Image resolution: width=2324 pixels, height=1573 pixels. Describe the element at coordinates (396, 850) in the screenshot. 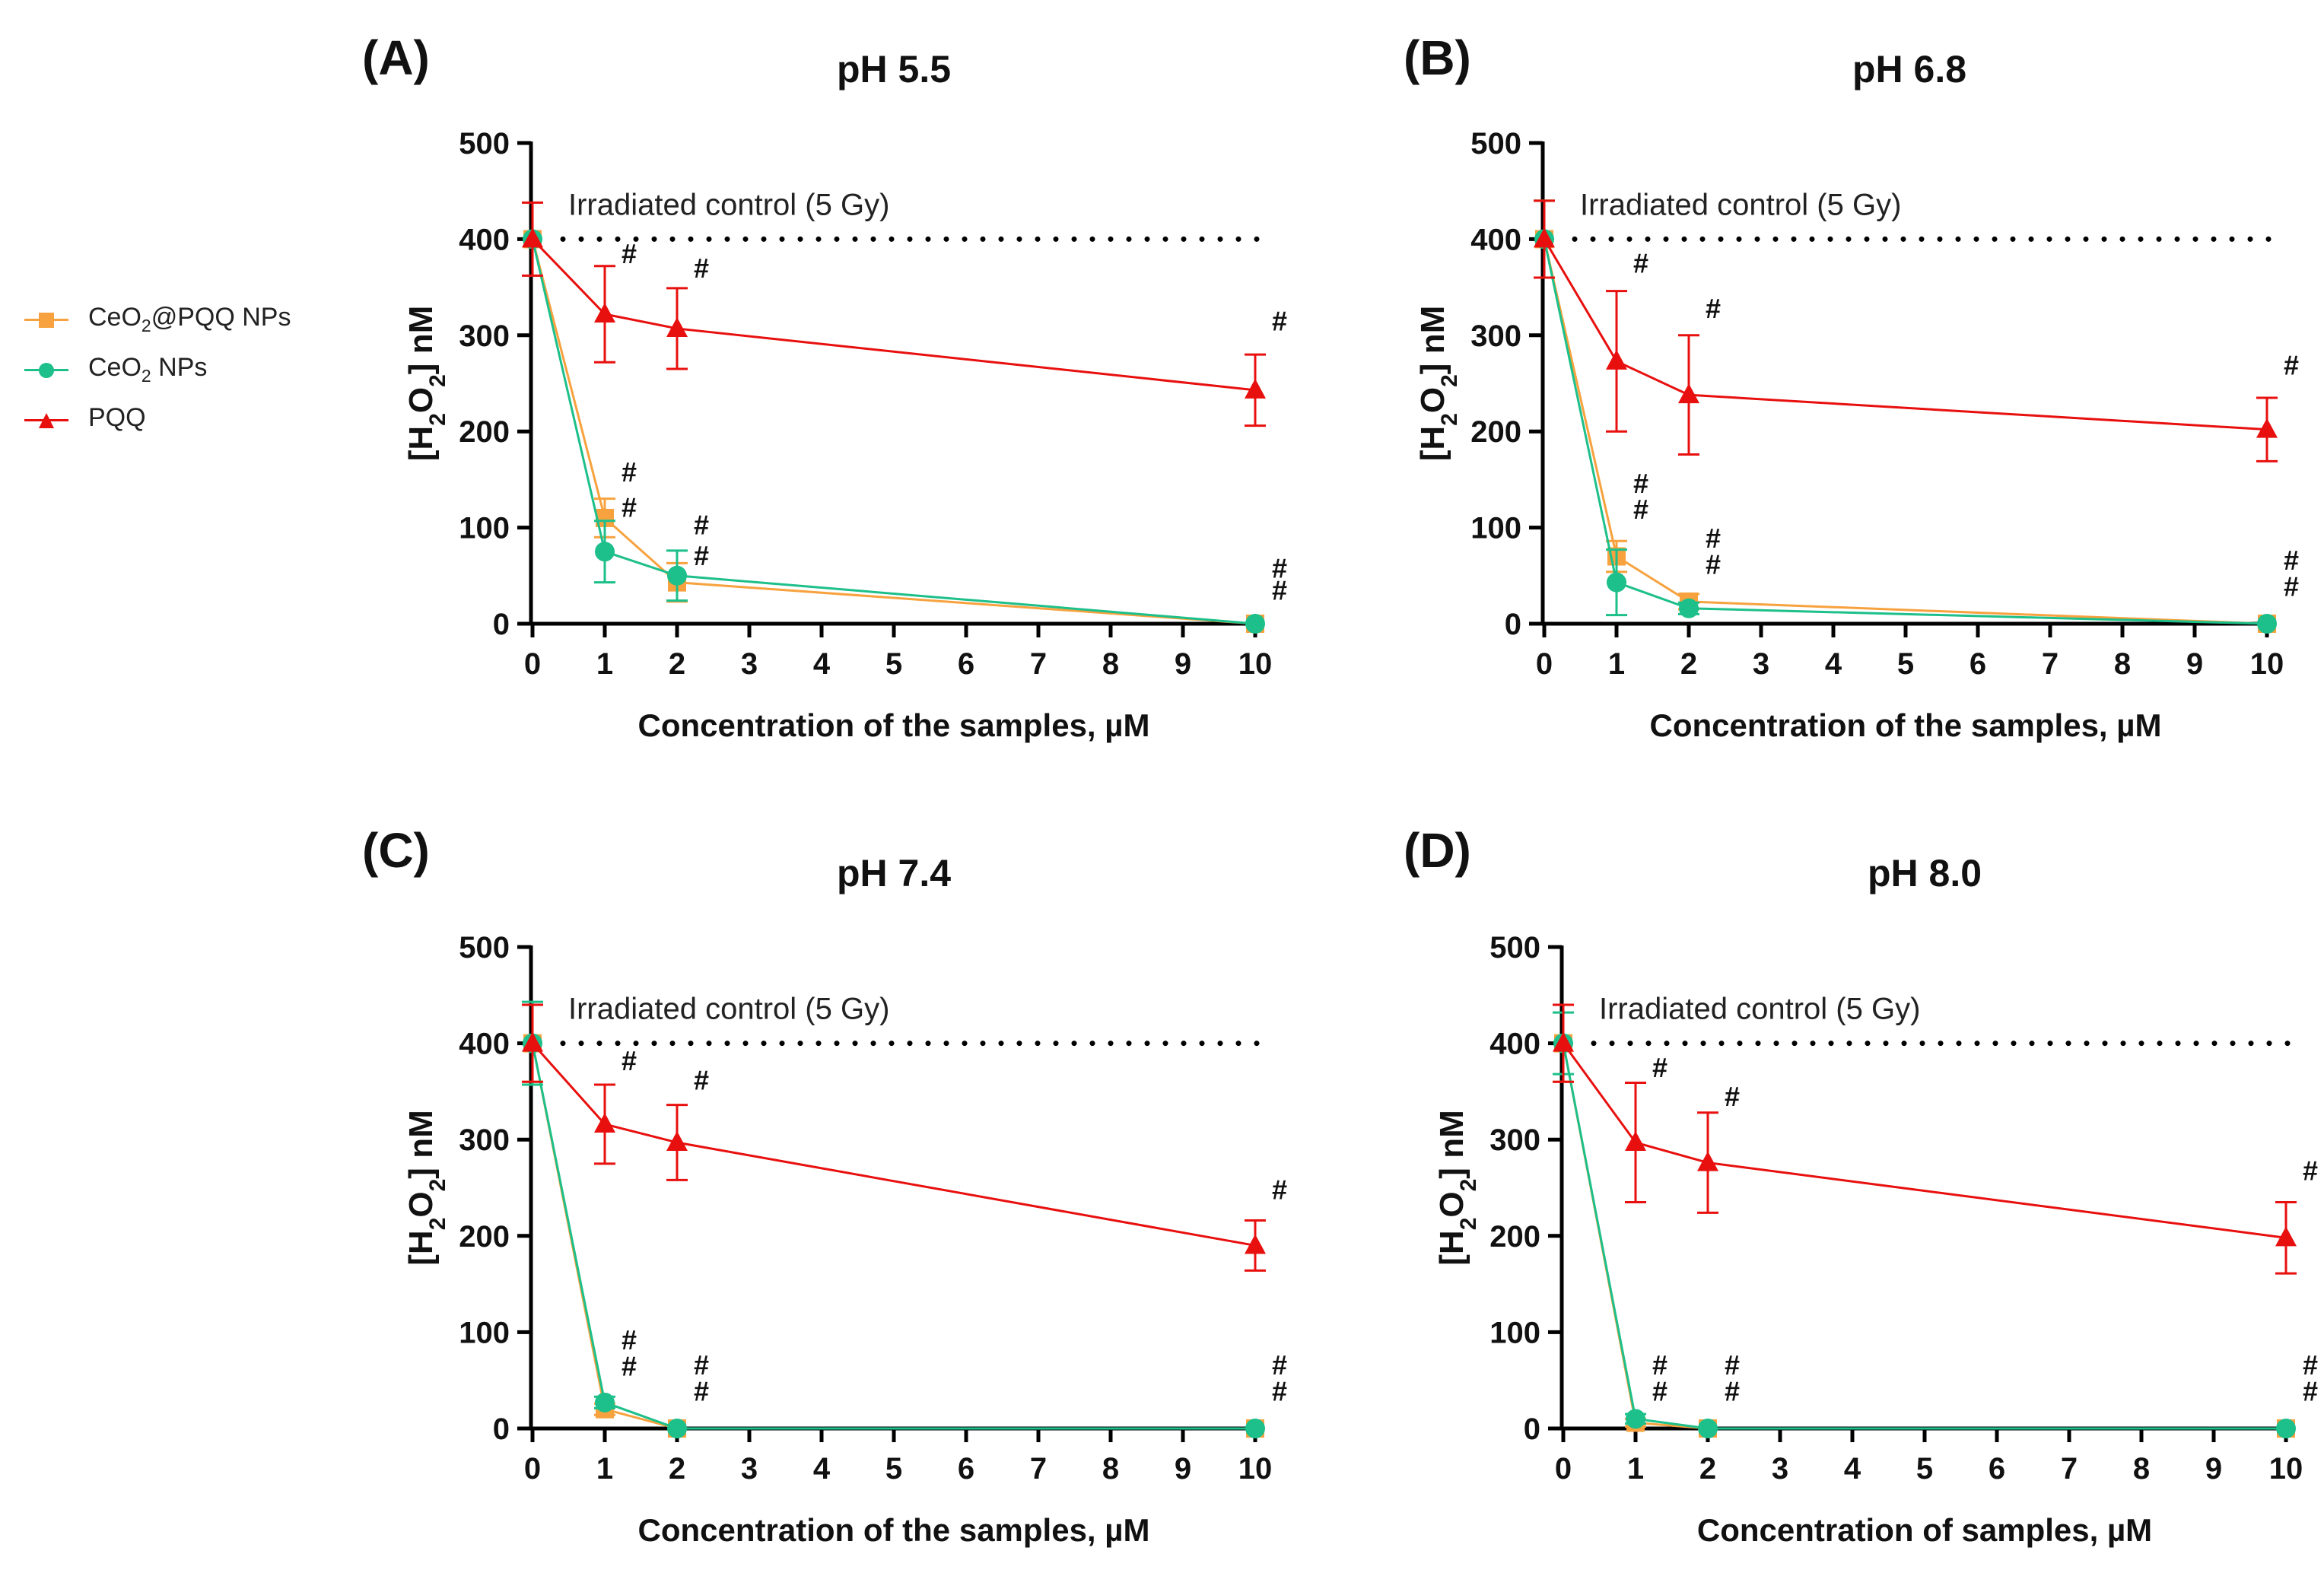

I see `panel-label: (C)` at that location.